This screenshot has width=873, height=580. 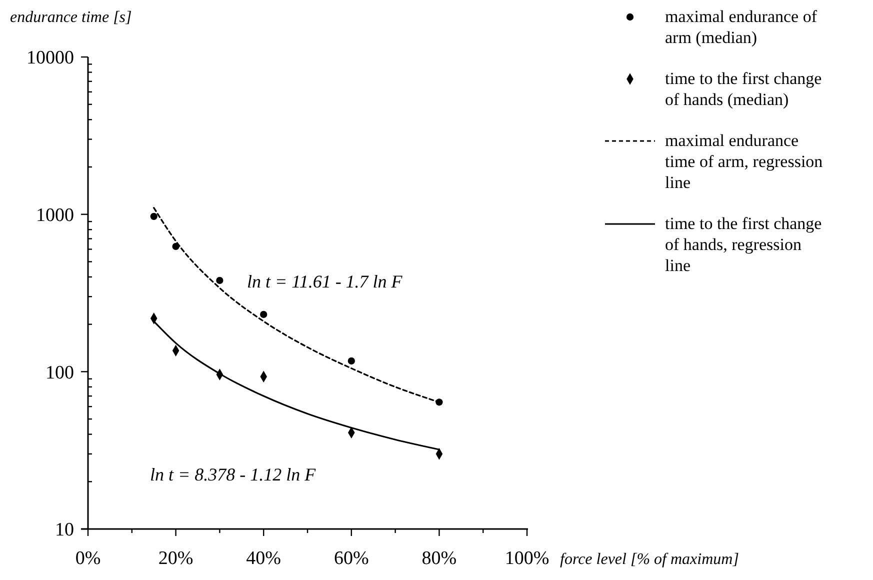 What do you see at coordinates (233, 474) in the screenshot?
I see `annotation: ln t = 8.378 - 1.12 ln F` at bounding box center [233, 474].